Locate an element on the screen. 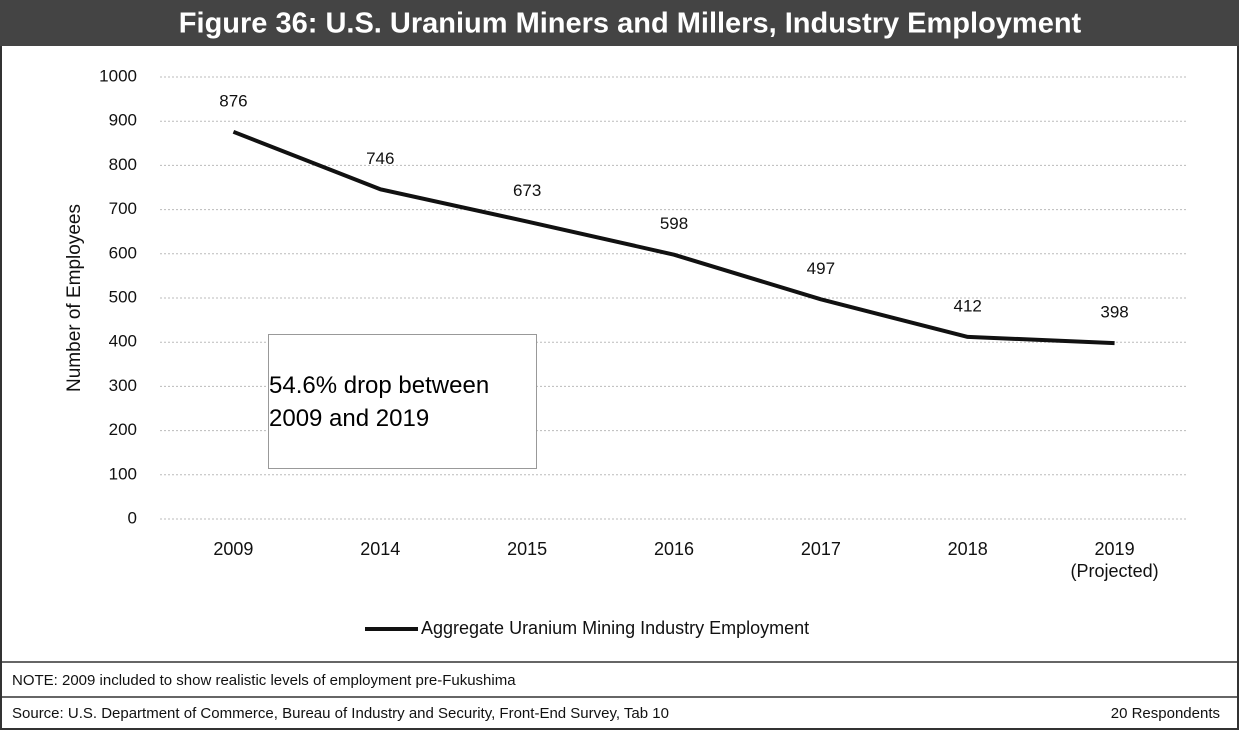 This screenshot has width=1239, height=730. y-tick-label: 700 is located at coordinates (123, 208).